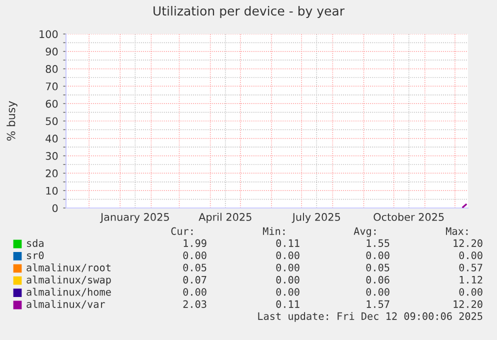 The width and height of the screenshot is (497, 340). What do you see at coordinates (409, 216) in the screenshot?
I see `x-tick-label: October 2025` at bounding box center [409, 216].